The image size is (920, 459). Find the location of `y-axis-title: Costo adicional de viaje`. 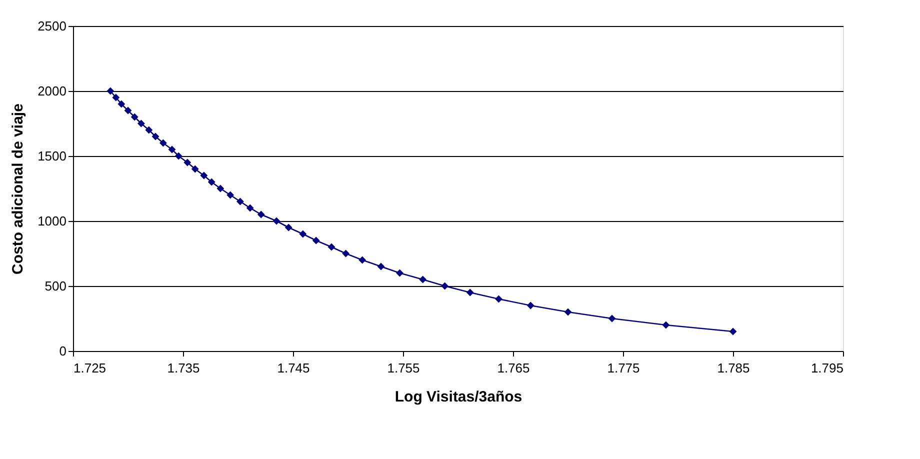

y-axis-title: Costo adicional de viaje is located at coordinates (18, 189).